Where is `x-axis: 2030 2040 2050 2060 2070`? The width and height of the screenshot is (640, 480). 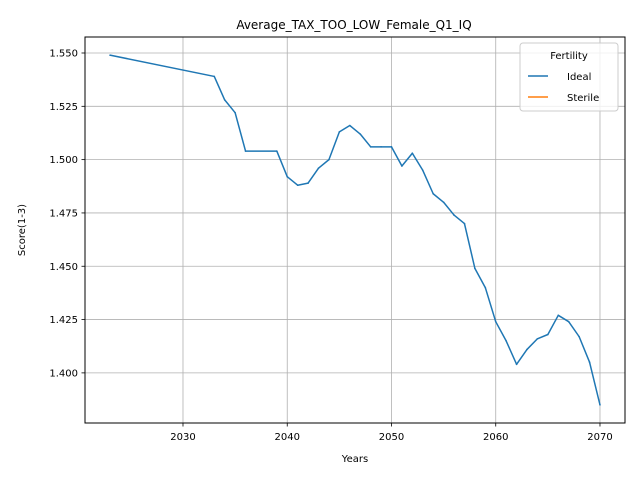
x-axis: 2030 2040 2050 2060 2070 is located at coordinates (391, 433).